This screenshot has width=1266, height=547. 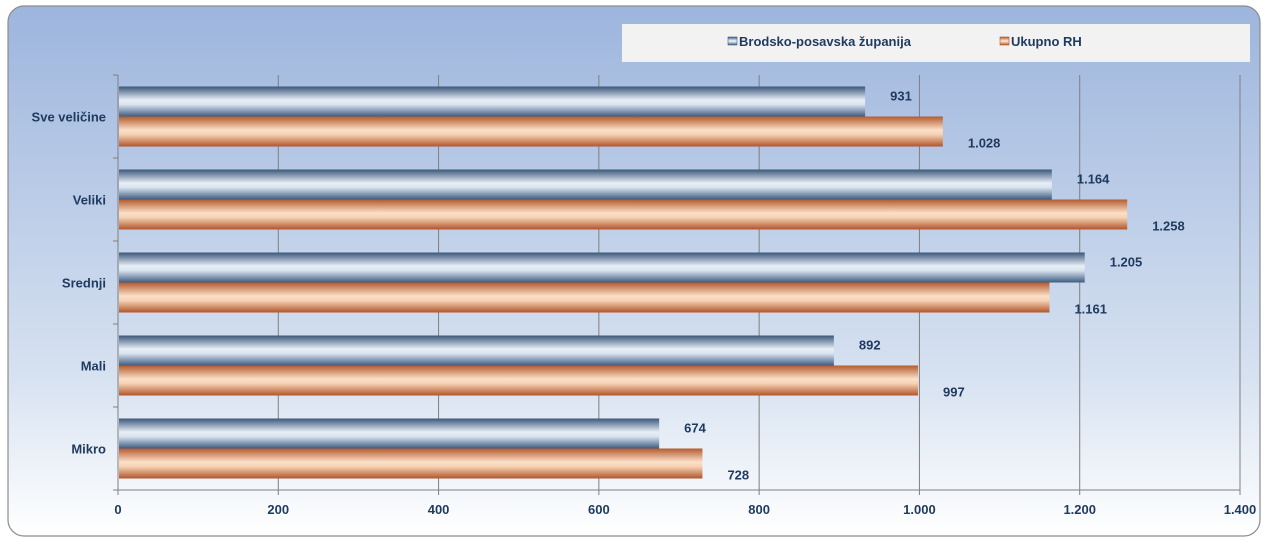 What do you see at coordinates (117, 509) in the screenshot?
I see `x-tick-label: 0` at bounding box center [117, 509].